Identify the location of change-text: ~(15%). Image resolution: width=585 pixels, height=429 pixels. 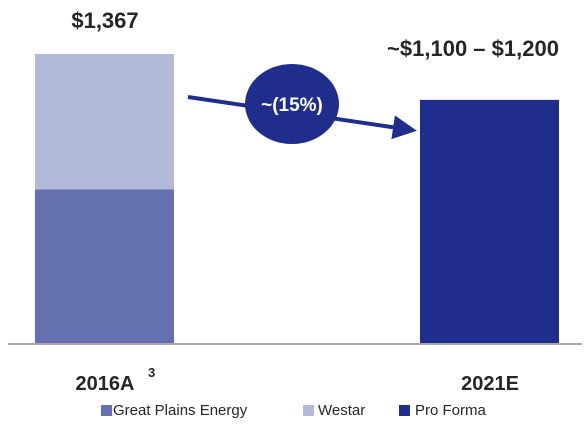
(292, 105).